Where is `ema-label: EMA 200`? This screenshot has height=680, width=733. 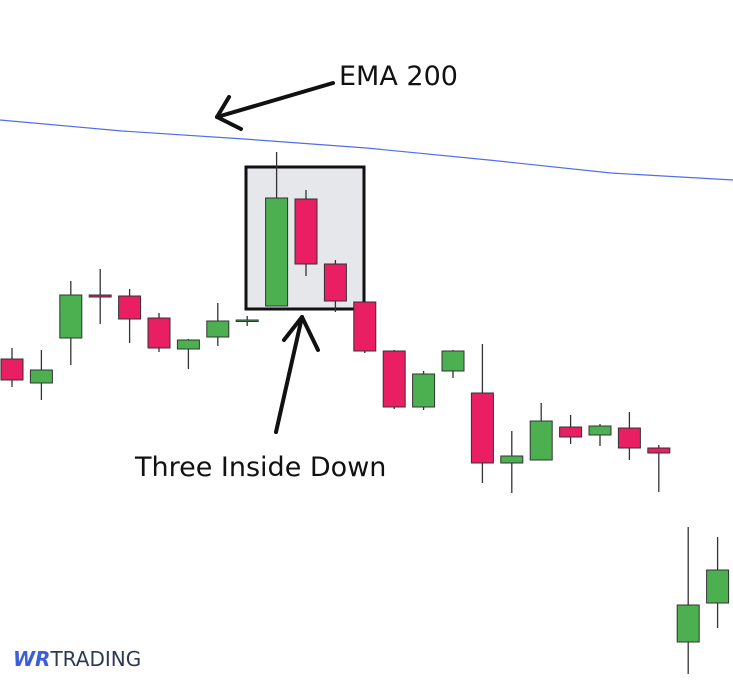
ema-label: EMA 200 is located at coordinates (398, 76).